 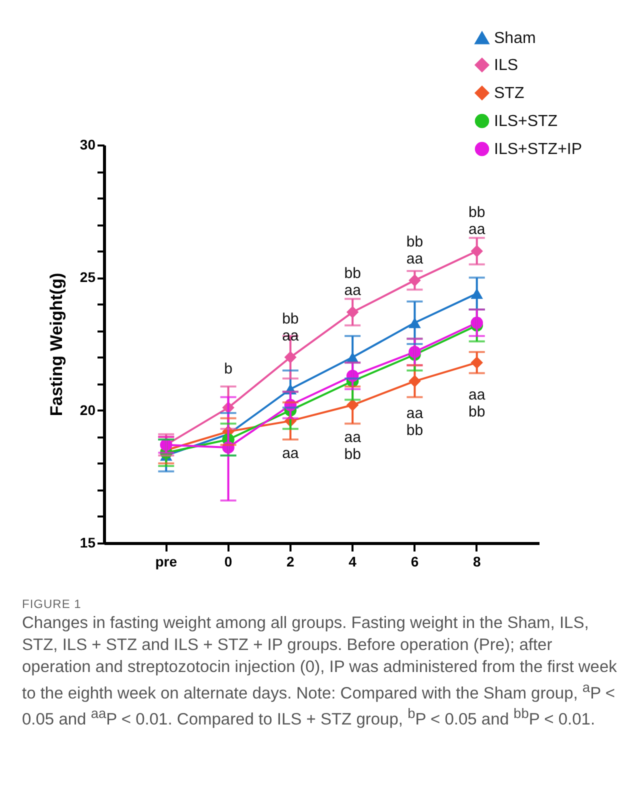 I want to click on legend-label: ILS+STZ+IP, so click(x=538, y=149).